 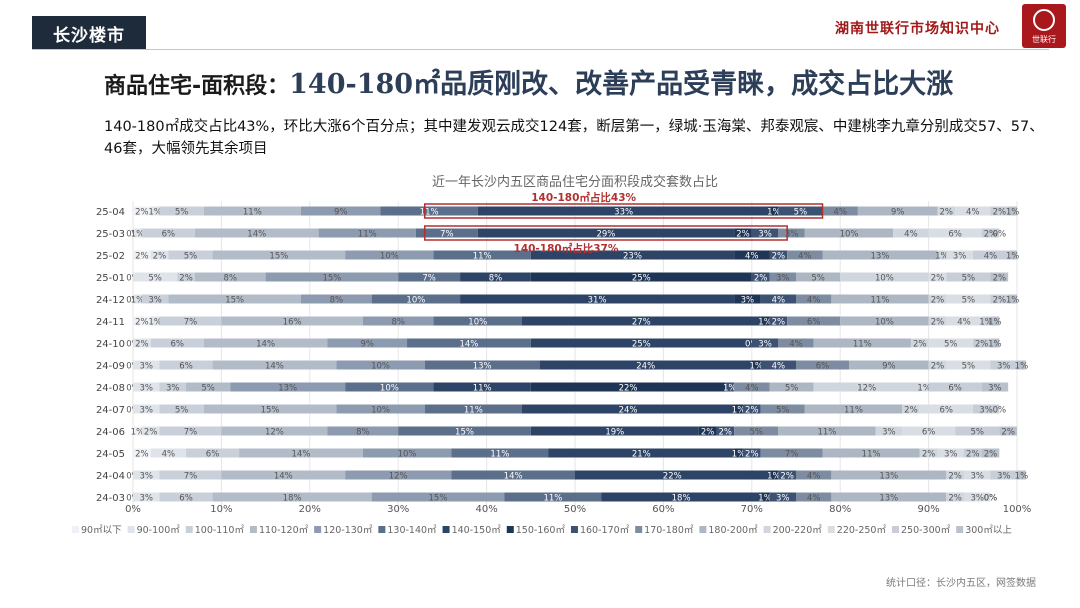 What do you see at coordinates (681, 499) in the screenshot?
I see `data-label: 18%` at bounding box center [681, 499].